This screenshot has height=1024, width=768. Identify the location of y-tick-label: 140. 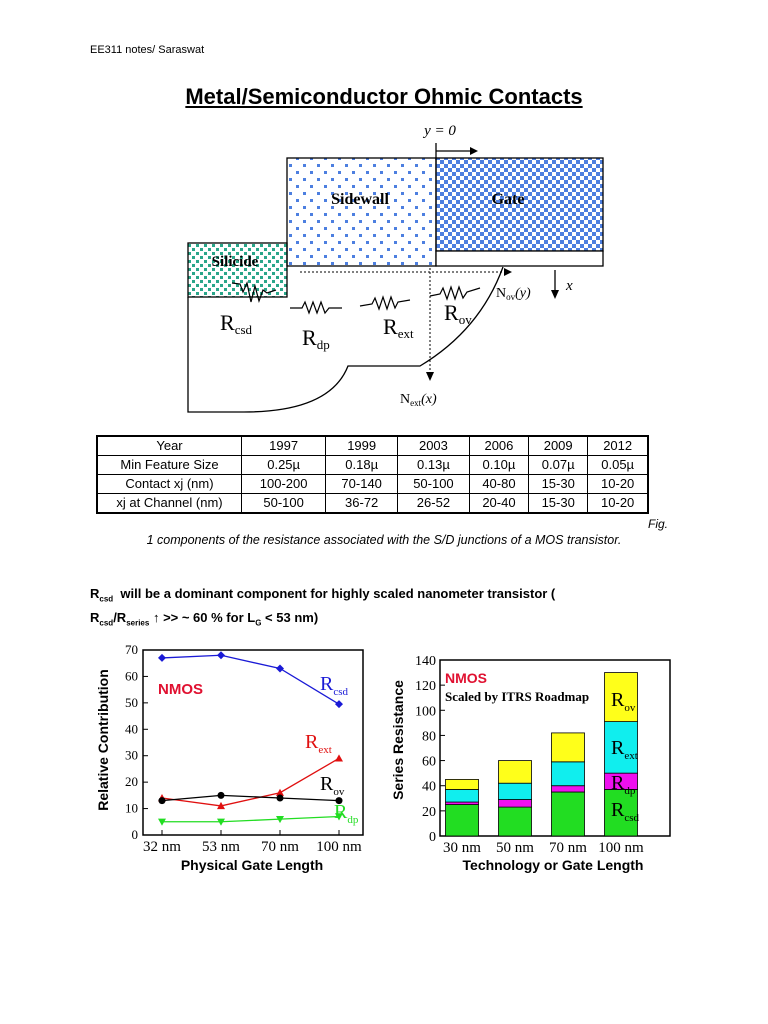
(425, 661).